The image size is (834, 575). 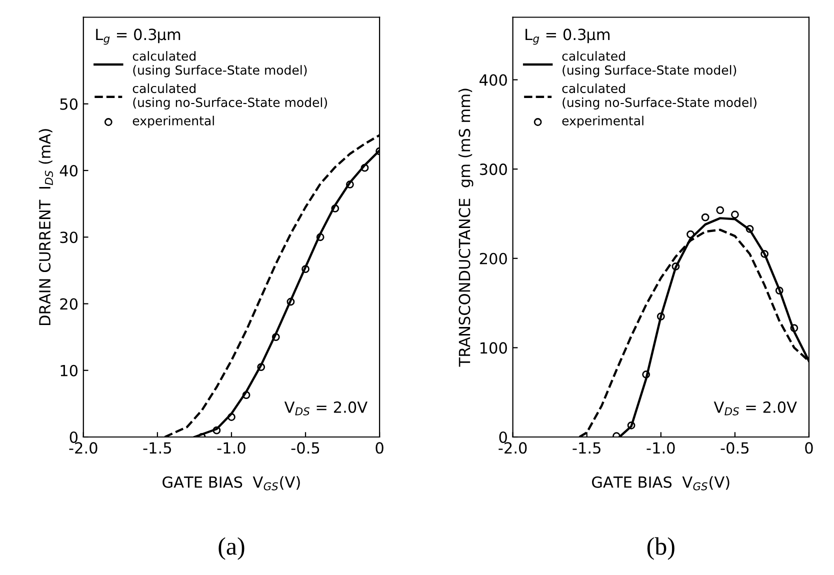 I want to click on y-axis-title: TRANSCONDUCTANCE gm (mS mm), so click(x=466, y=227).